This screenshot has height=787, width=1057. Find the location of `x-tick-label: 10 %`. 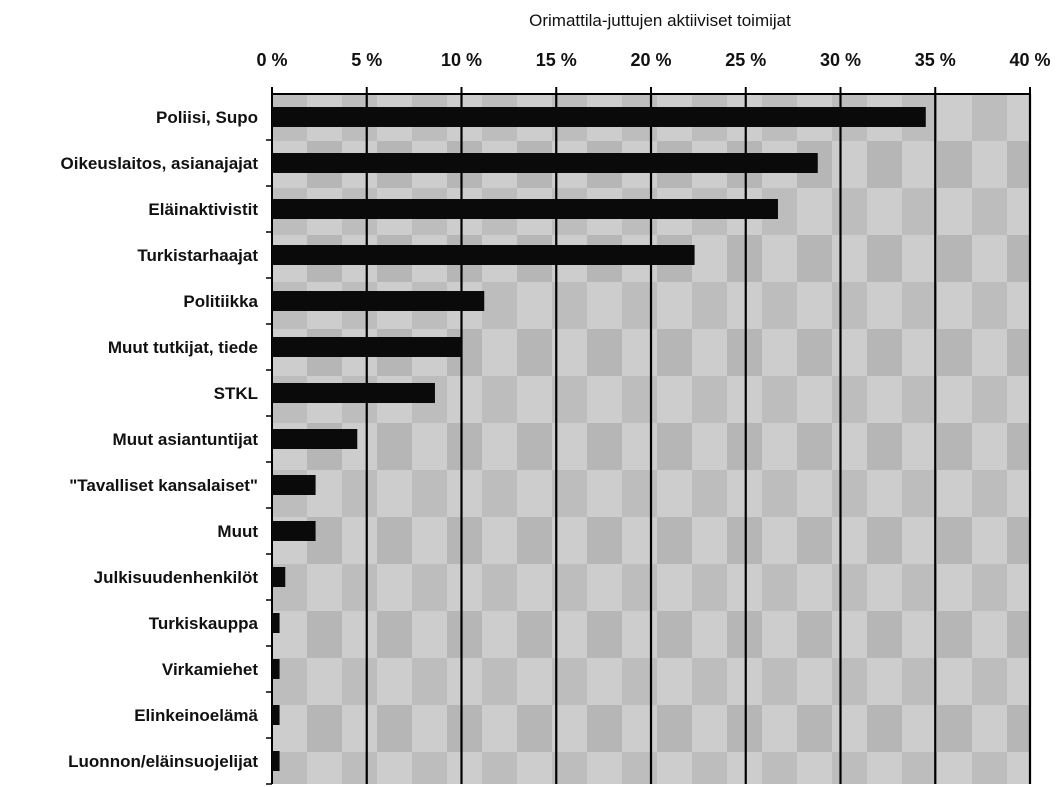

x-tick-label: 10 % is located at coordinates (461, 60).